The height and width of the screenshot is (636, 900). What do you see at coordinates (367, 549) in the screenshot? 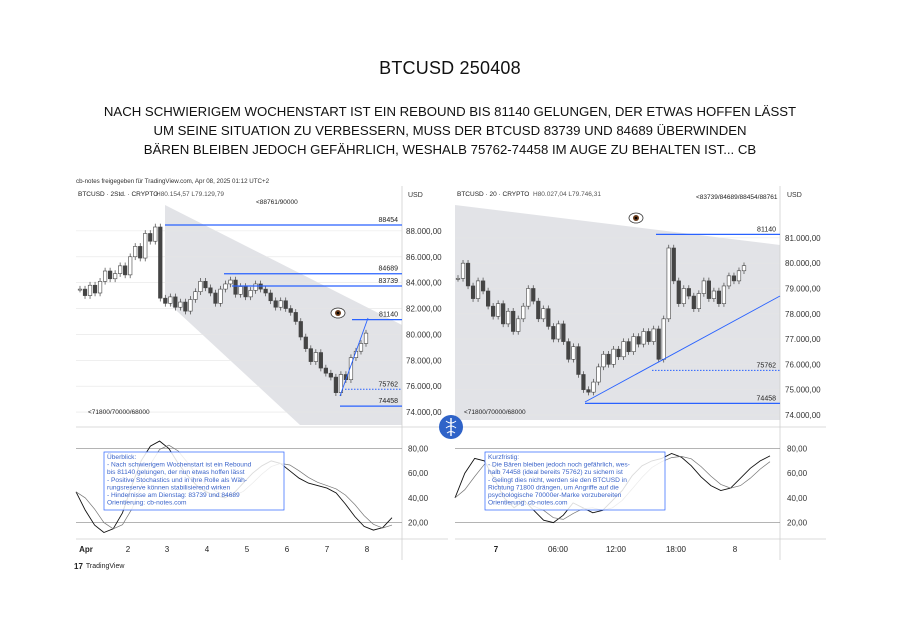
I see `p1-x-tick-label: 8` at bounding box center [367, 549].